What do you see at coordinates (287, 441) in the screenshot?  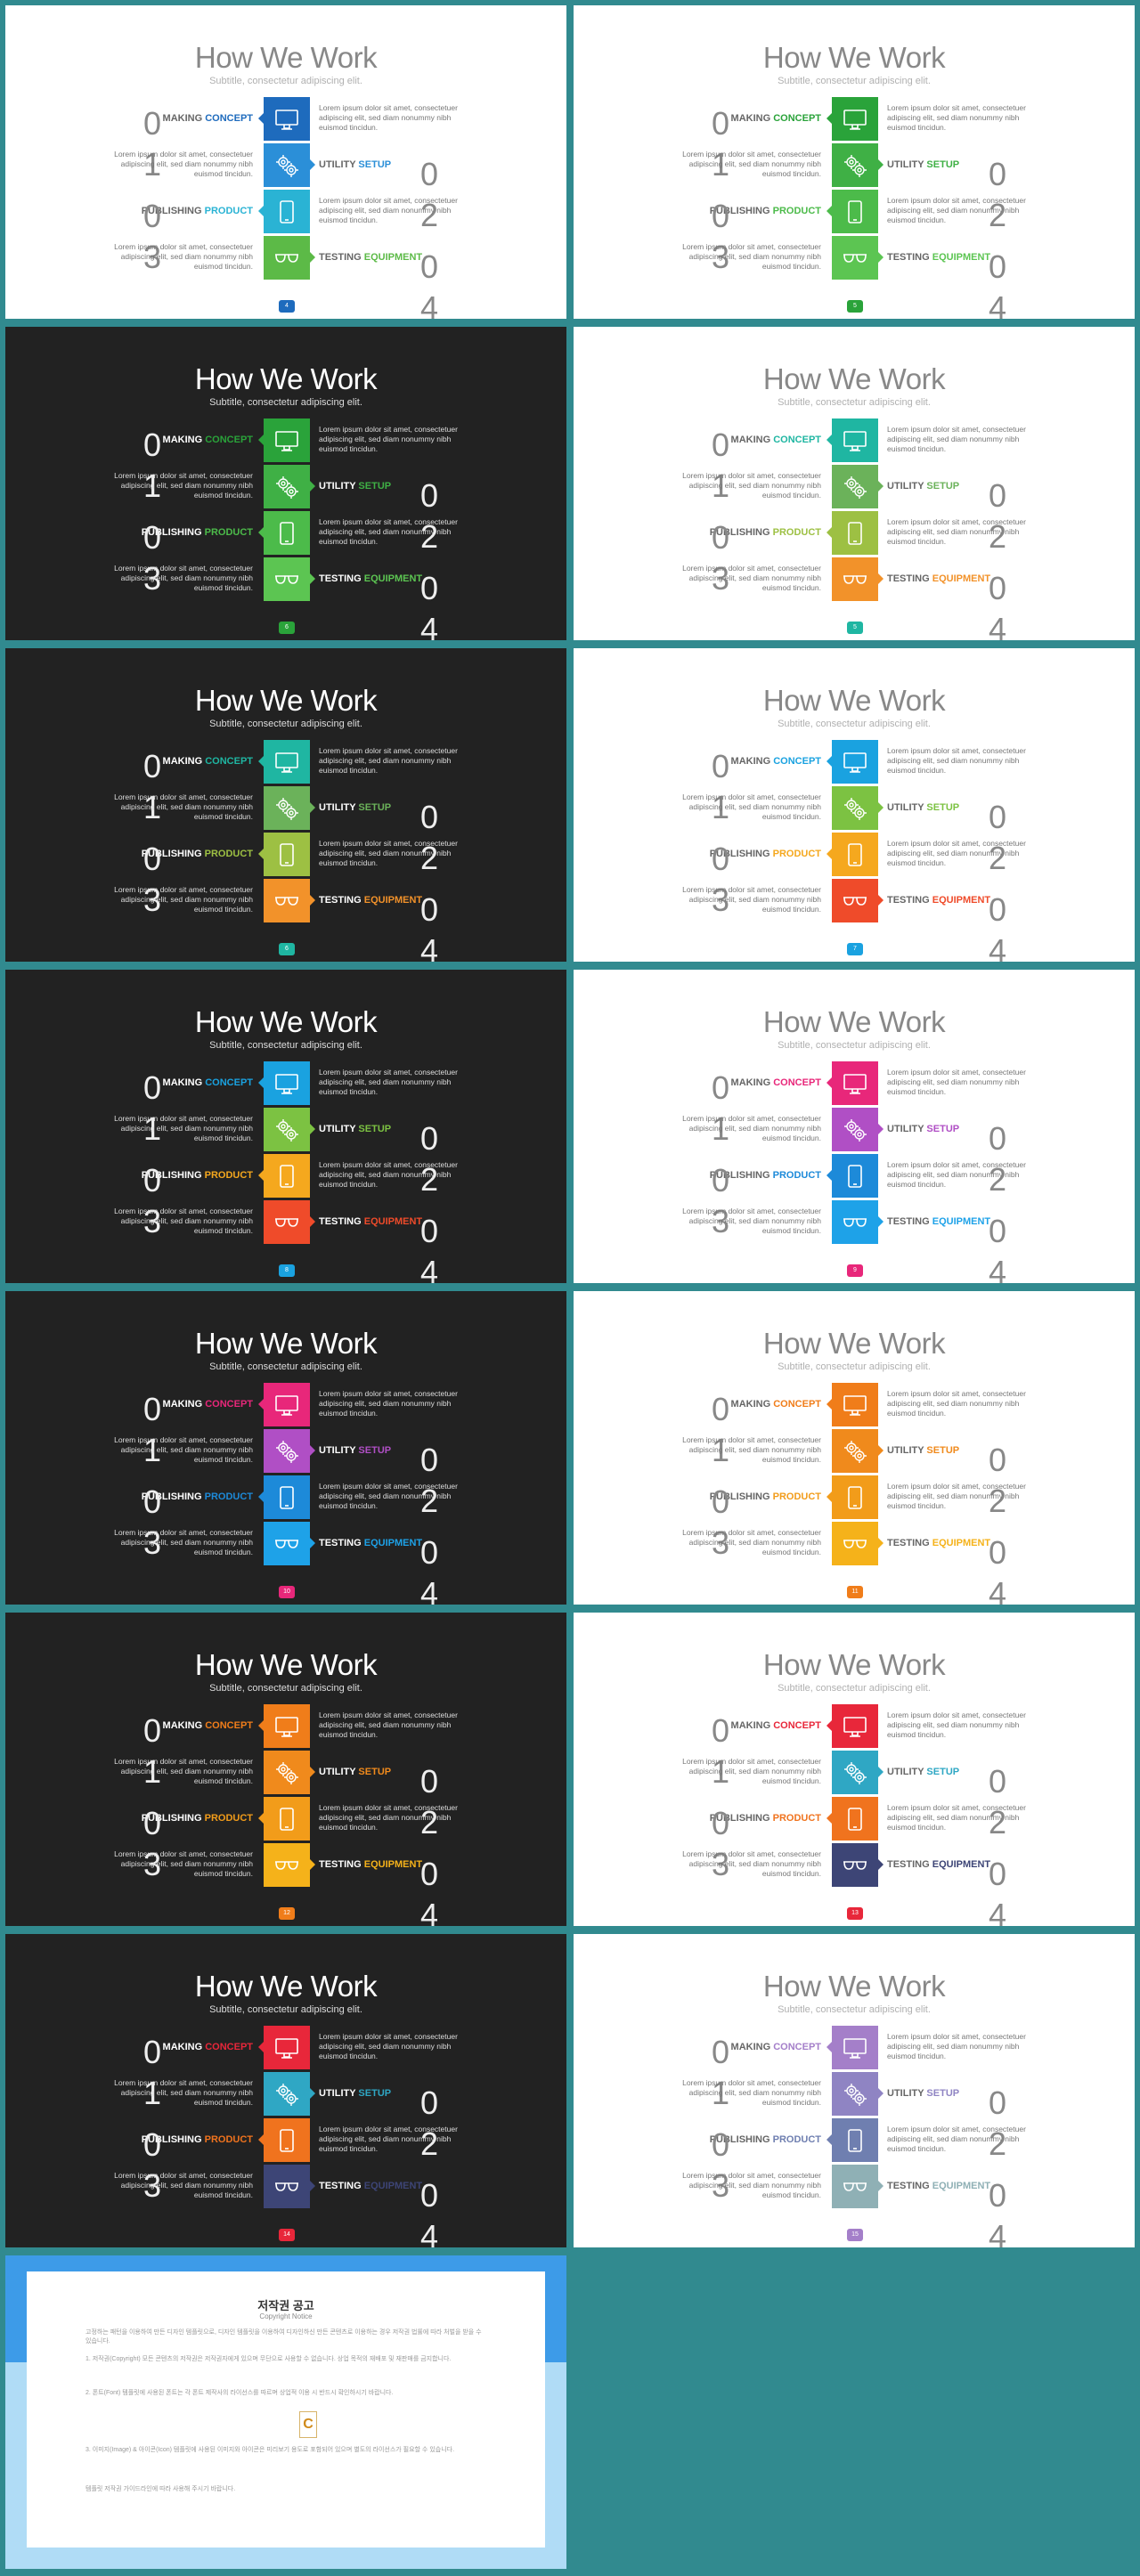 I see `monitor-icon` at bounding box center [287, 441].